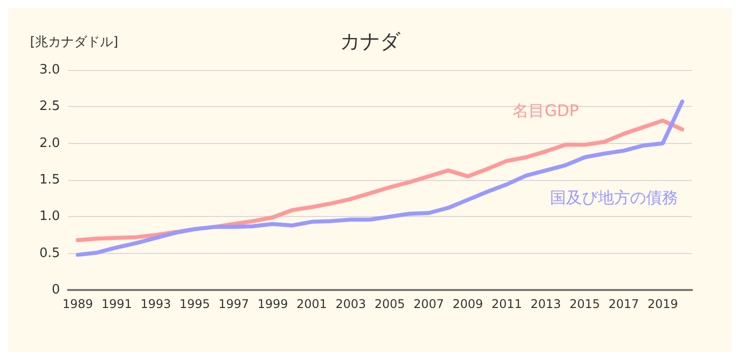 Image resolution: width=740 pixels, height=360 pixels. What do you see at coordinates (506, 304) in the screenshot?
I see `x-tick-label: 2011` at bounding box center [506, 304].